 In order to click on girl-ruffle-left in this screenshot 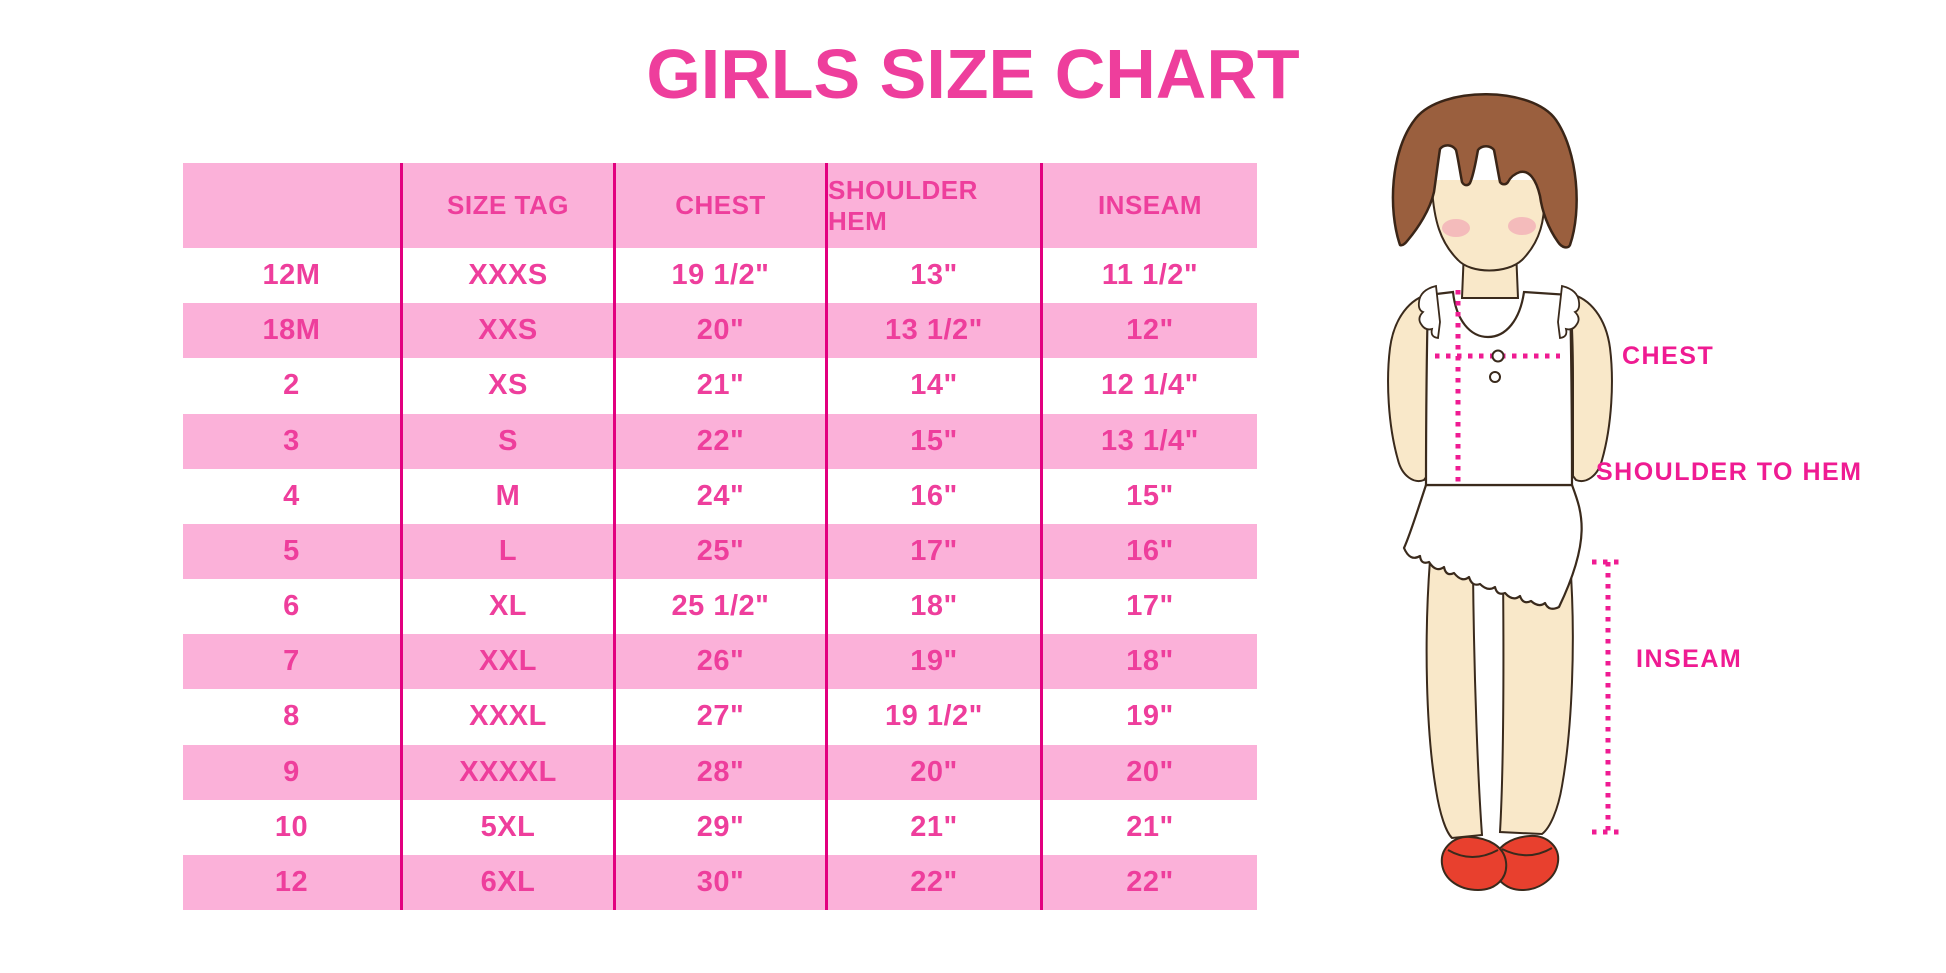, I will do `click(1429, 312)`.